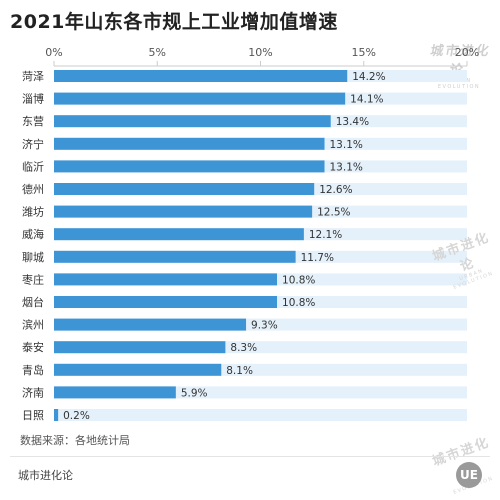 The width and height of the screenshot is (500, 500). Describe the element at coordinates (76, 416) in the screenshot. I see `data-label: 0.2%` at that location.